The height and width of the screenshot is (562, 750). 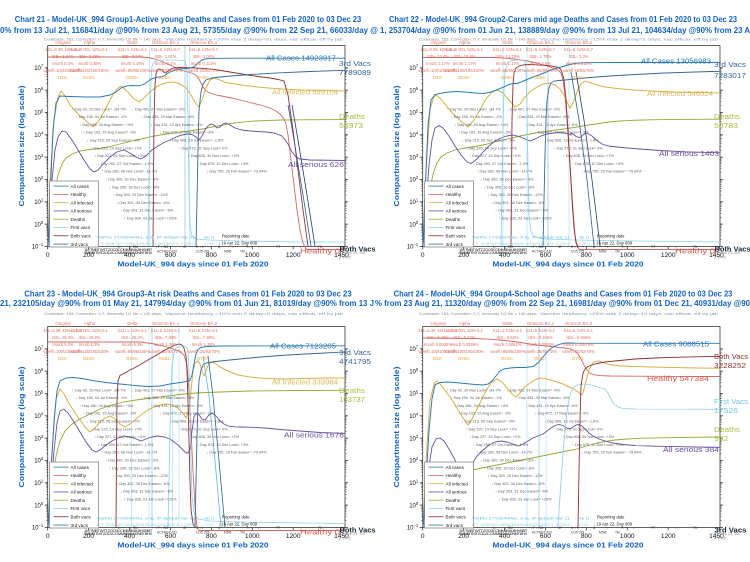 I want to click on svg-text: ↓ Day 472, 17 May Easen= -3%, so click(x=562, y=133).